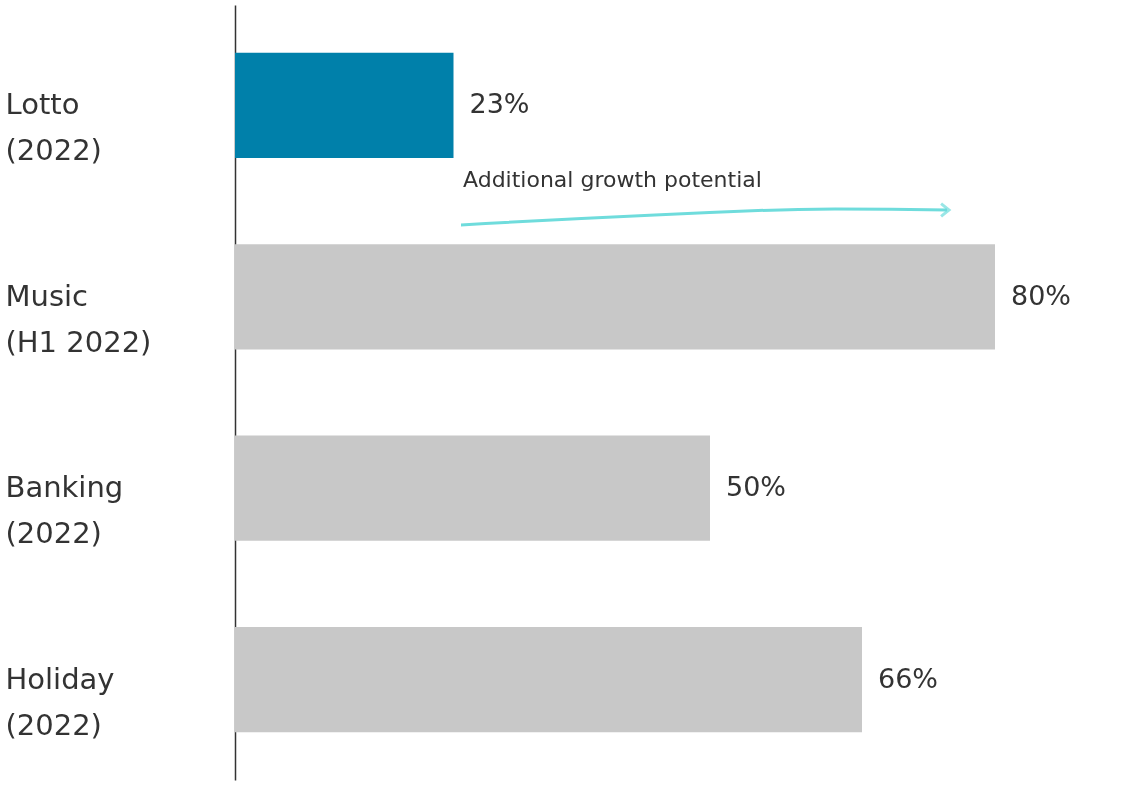  What do you see at coordinates (60, 701) in the screenshot?
I see `y-tick-label: Holiday (2022)` at bounding box center [60, 701].